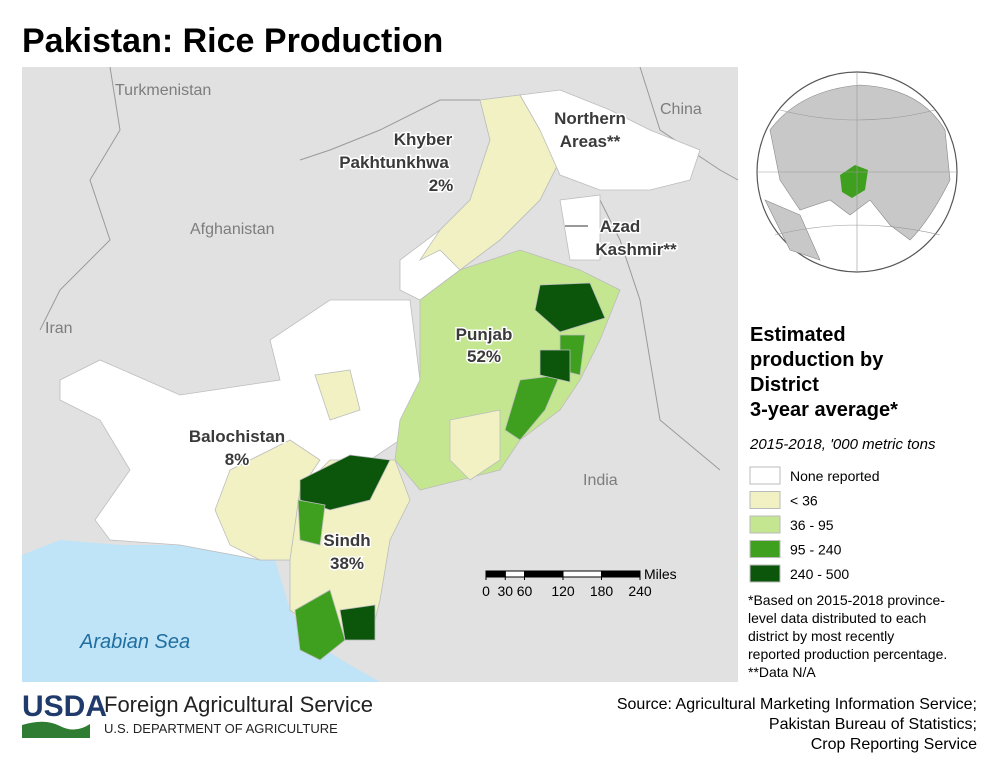  I want to click on province-label: Punjab, so click(484, 334).